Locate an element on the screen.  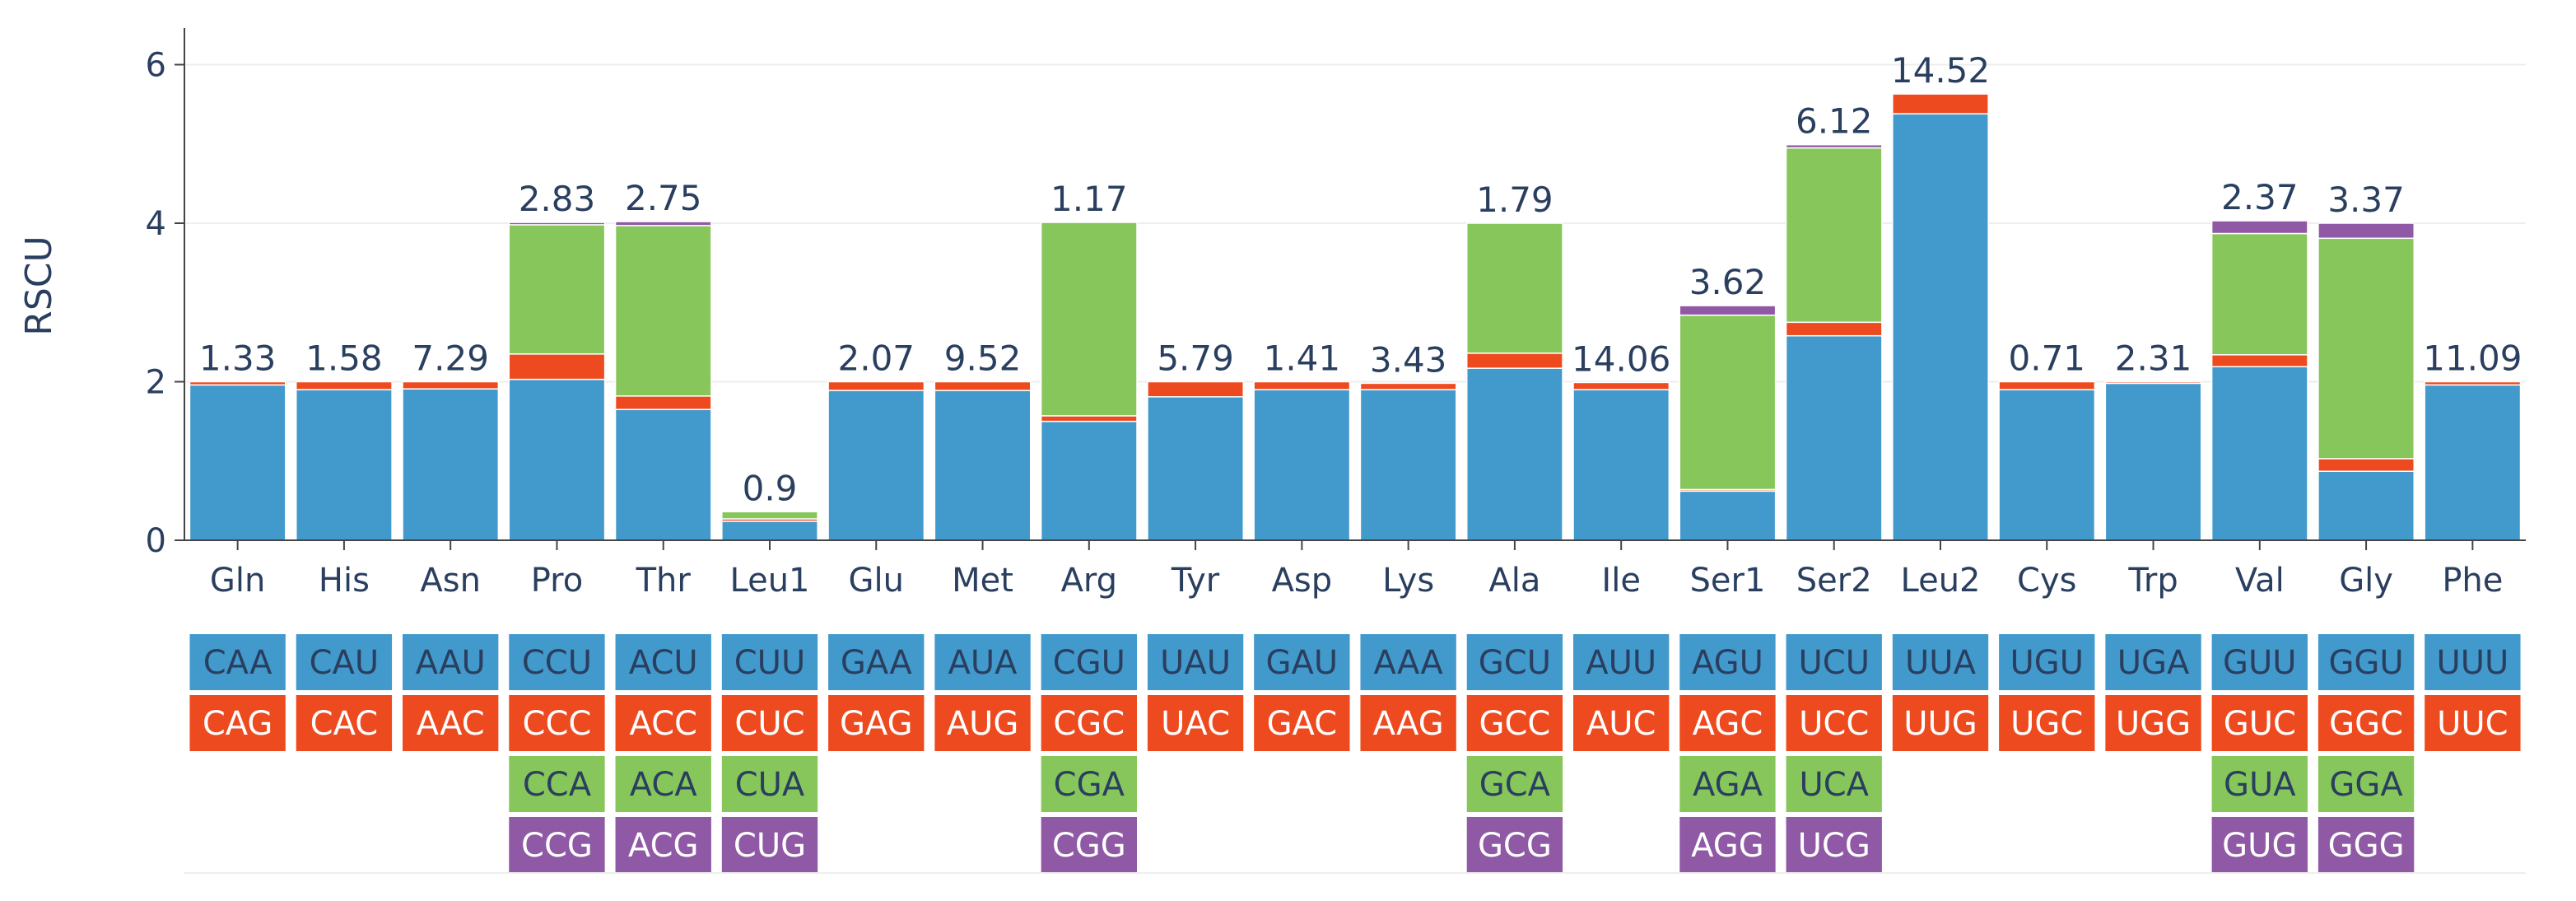
codon-label: UGG is located at coordinates (2153, 724).